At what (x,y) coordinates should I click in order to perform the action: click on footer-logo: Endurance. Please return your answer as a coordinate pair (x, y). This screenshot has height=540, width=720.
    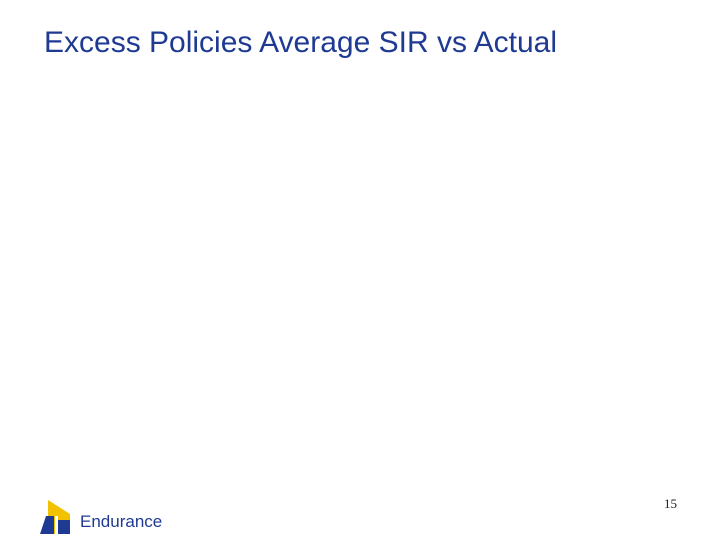
    Looking at the image, I should click on (101, 516).